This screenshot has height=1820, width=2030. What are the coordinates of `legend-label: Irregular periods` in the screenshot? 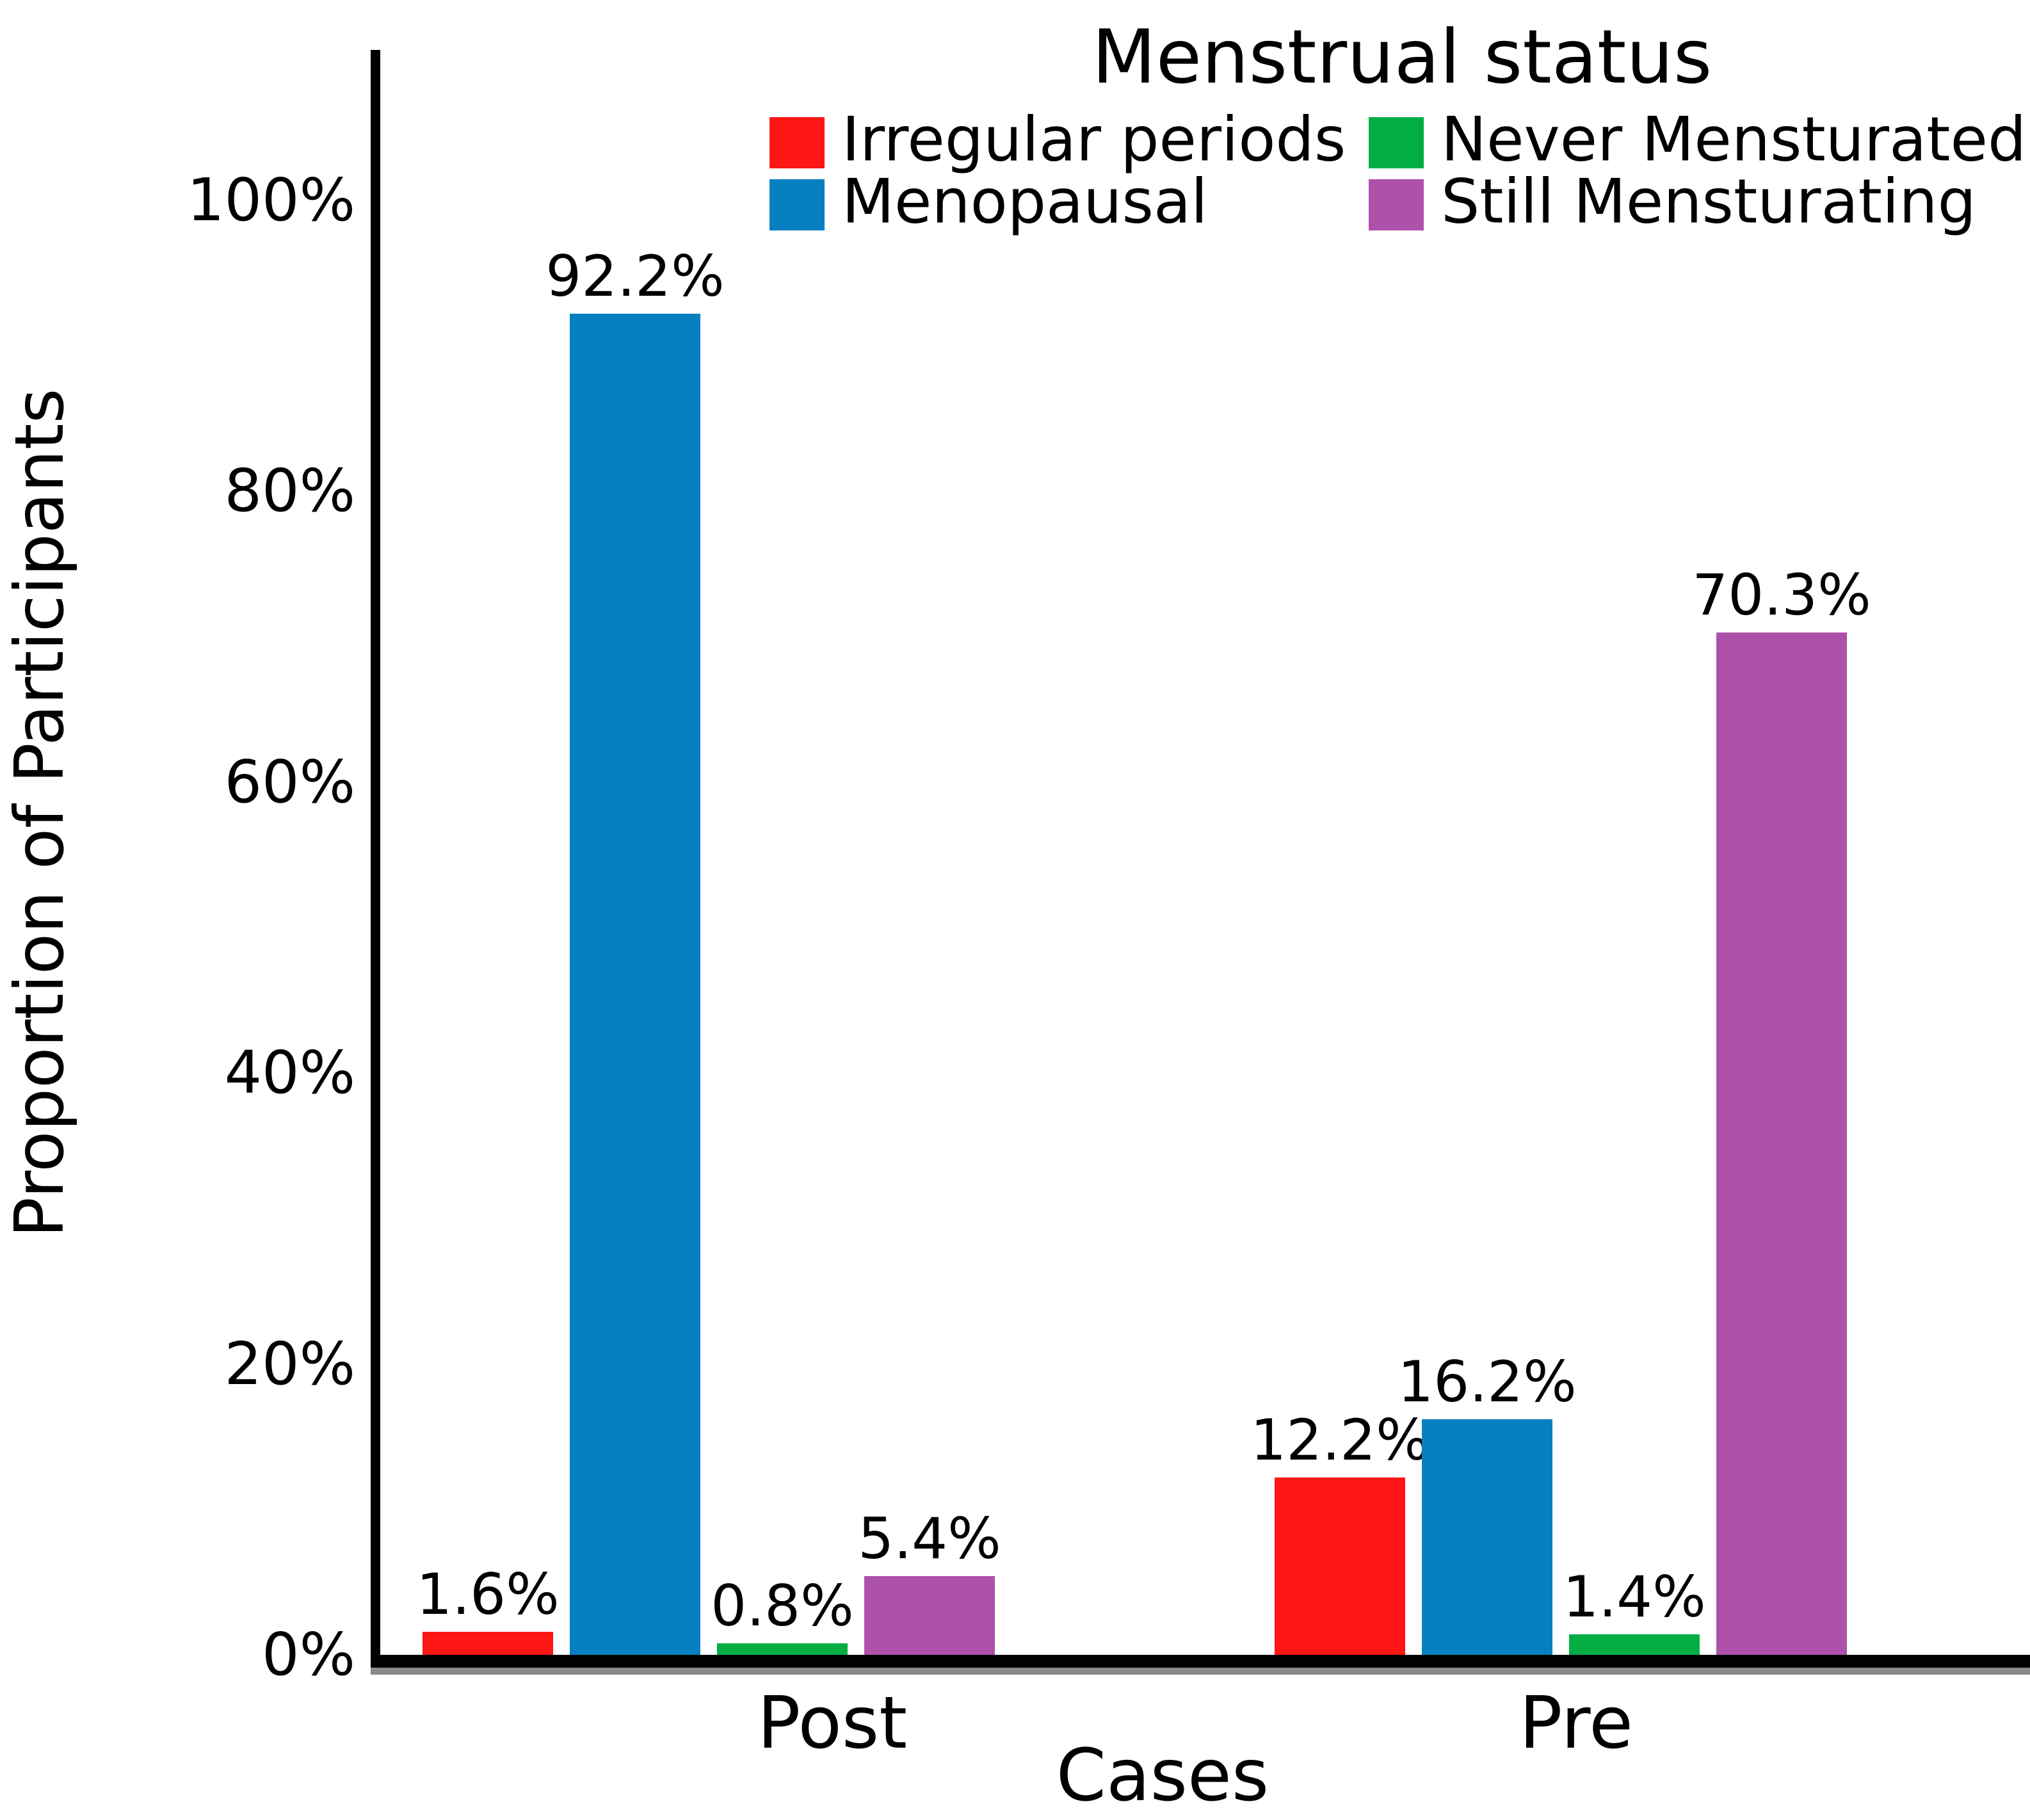 It's located at (1094, 139).